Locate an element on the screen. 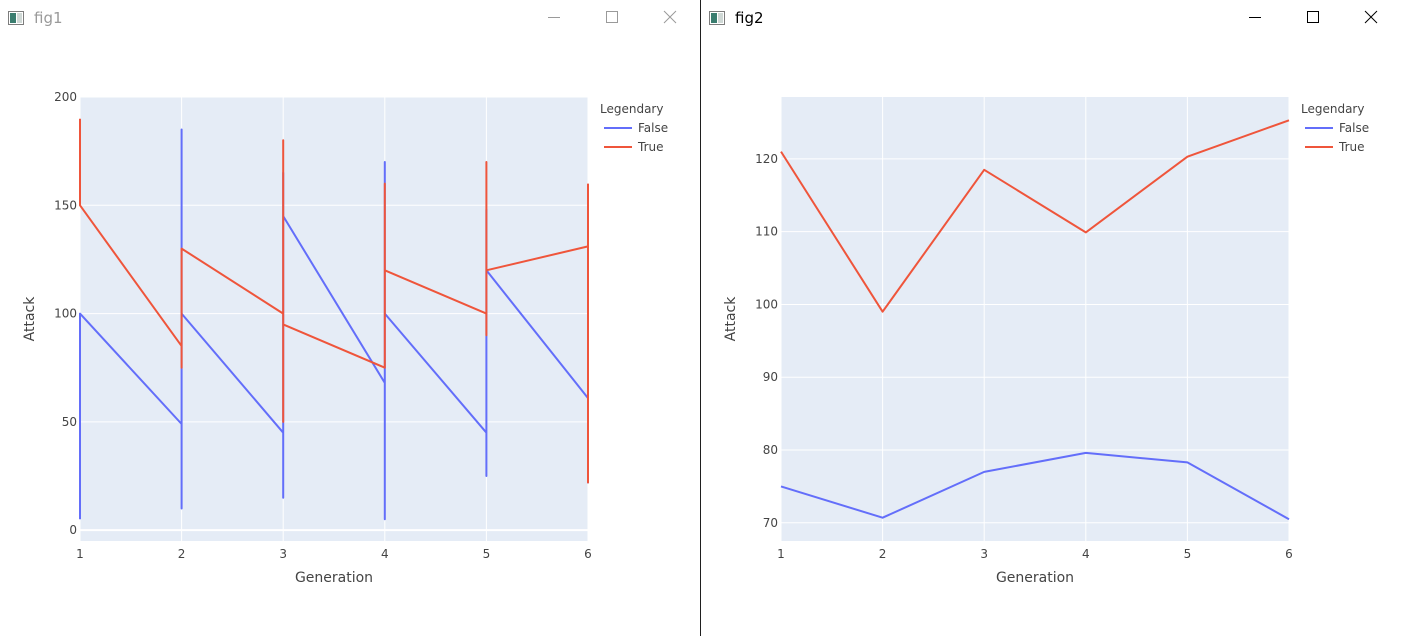  y-tick-label: 120 is located at coordinates (766, 159).